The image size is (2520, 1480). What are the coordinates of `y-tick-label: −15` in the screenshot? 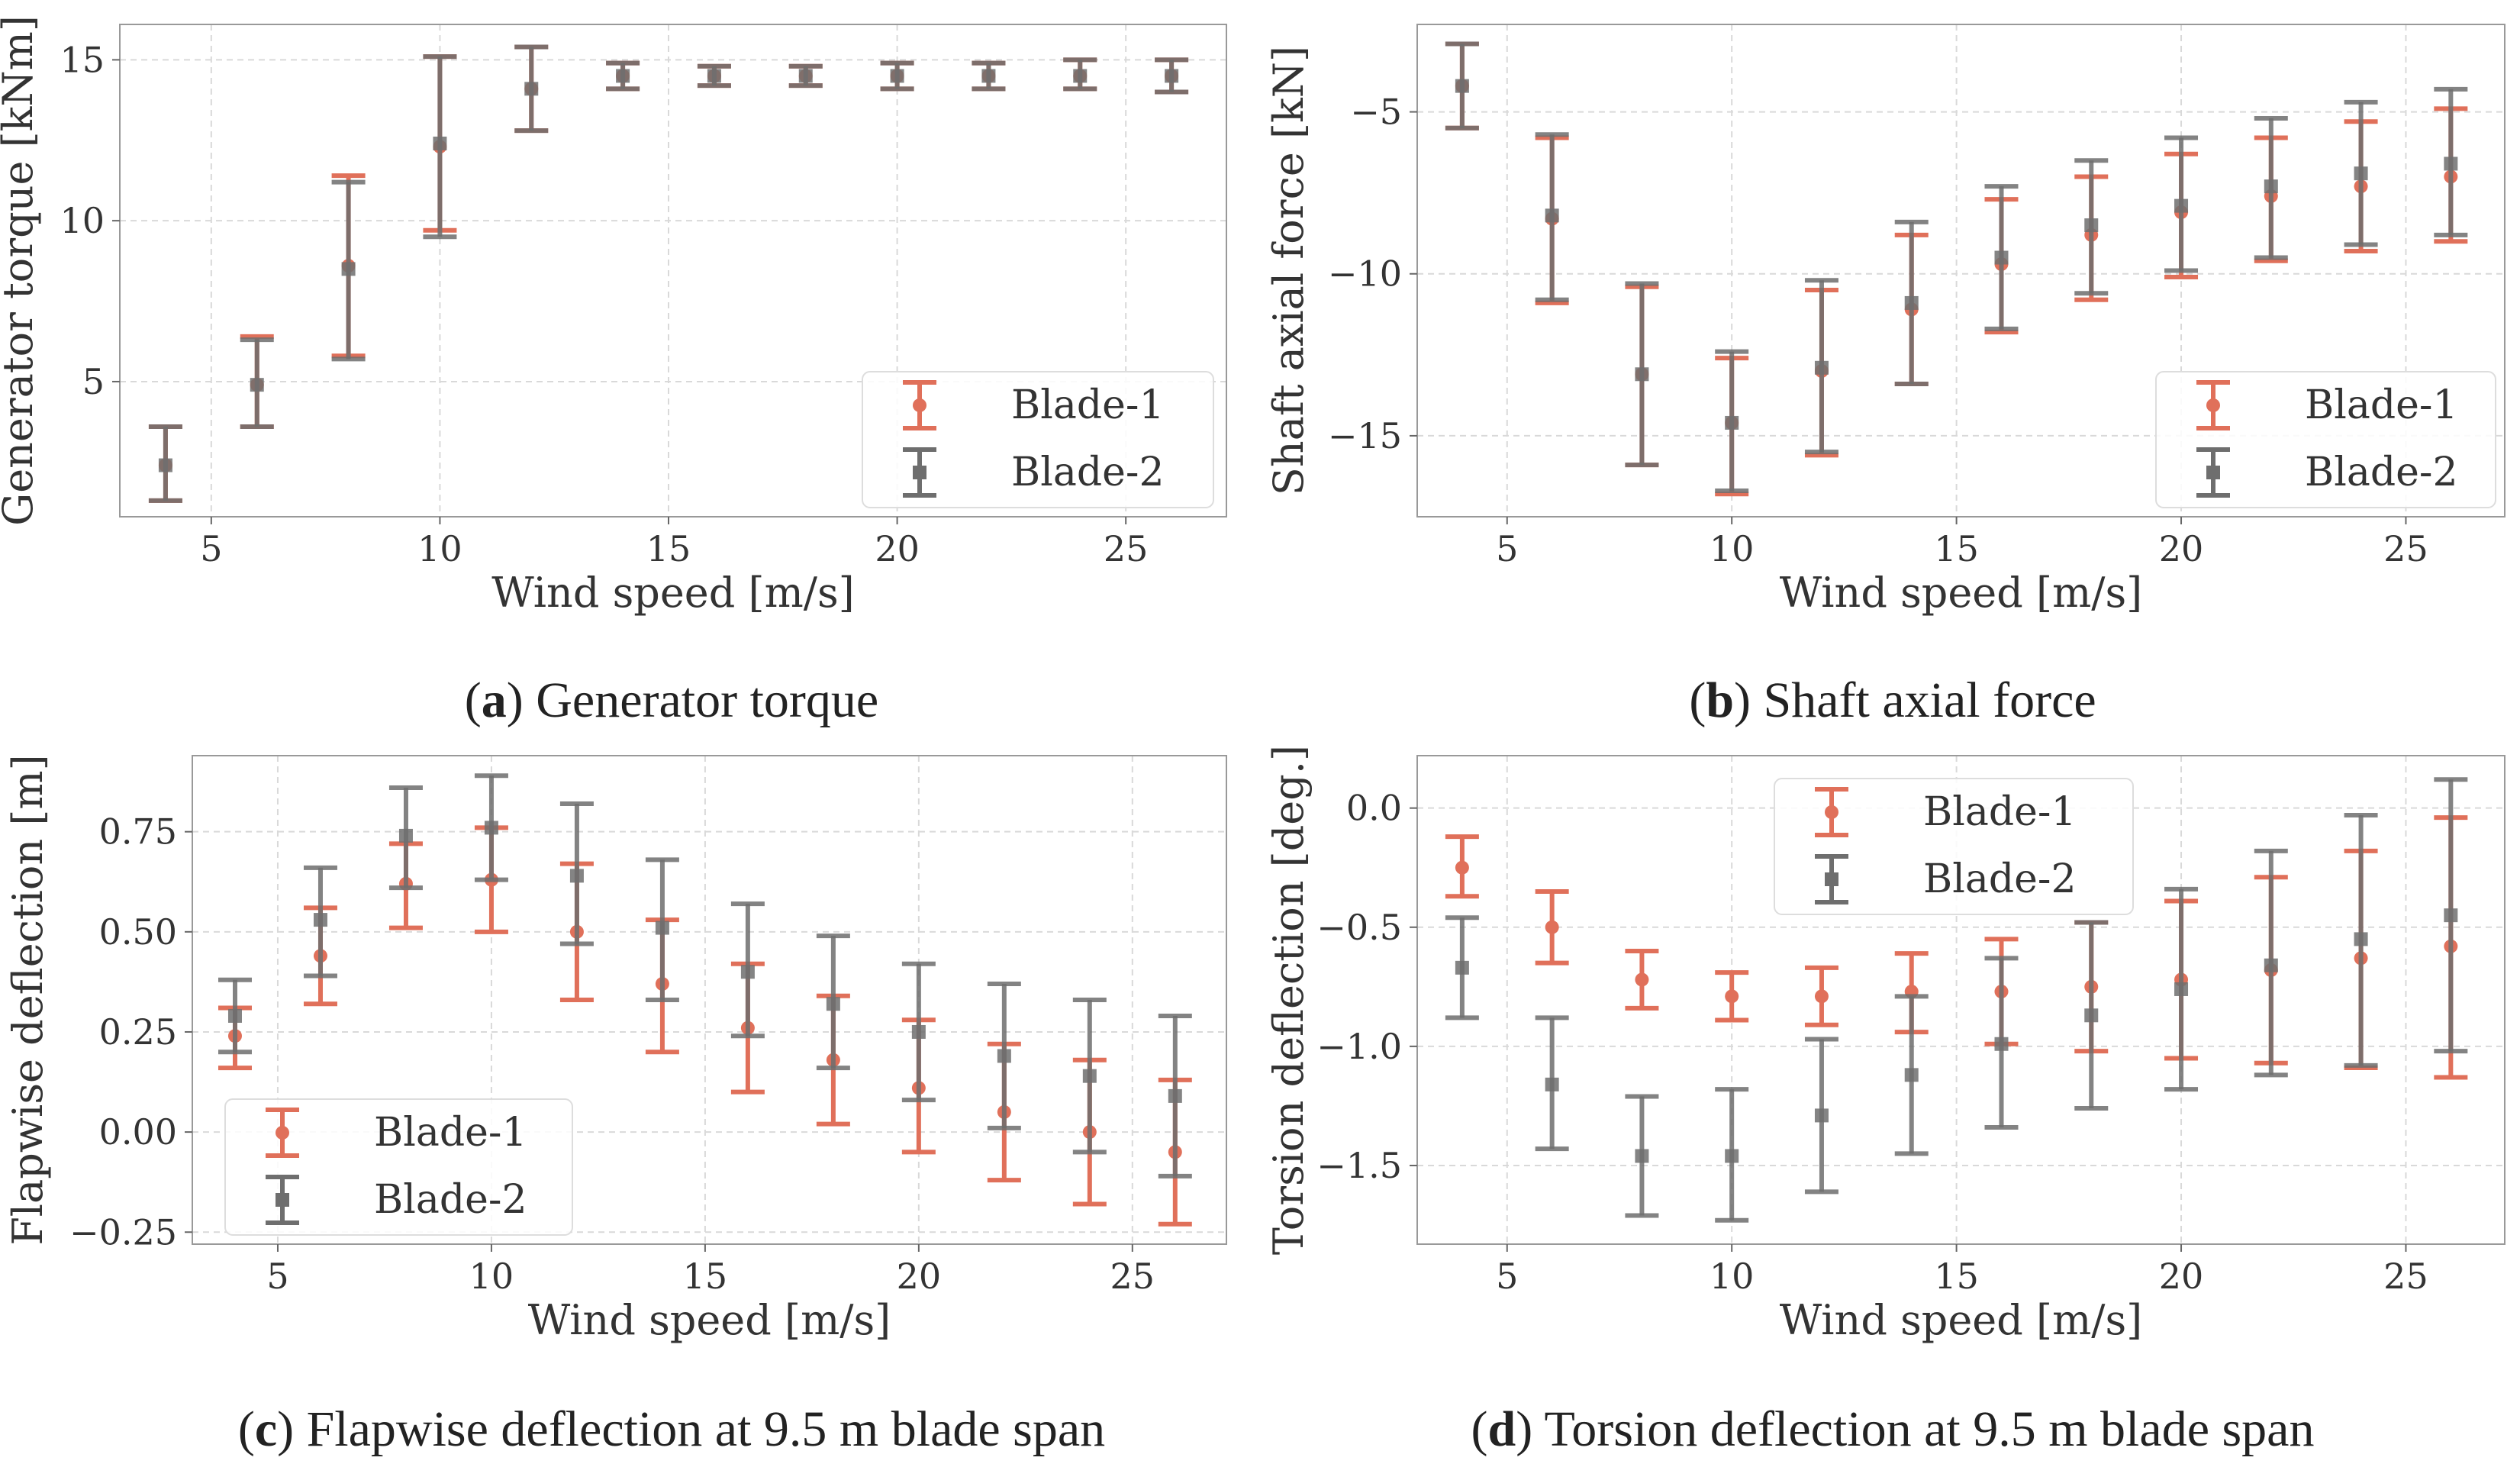 It's located at (1365, 435).